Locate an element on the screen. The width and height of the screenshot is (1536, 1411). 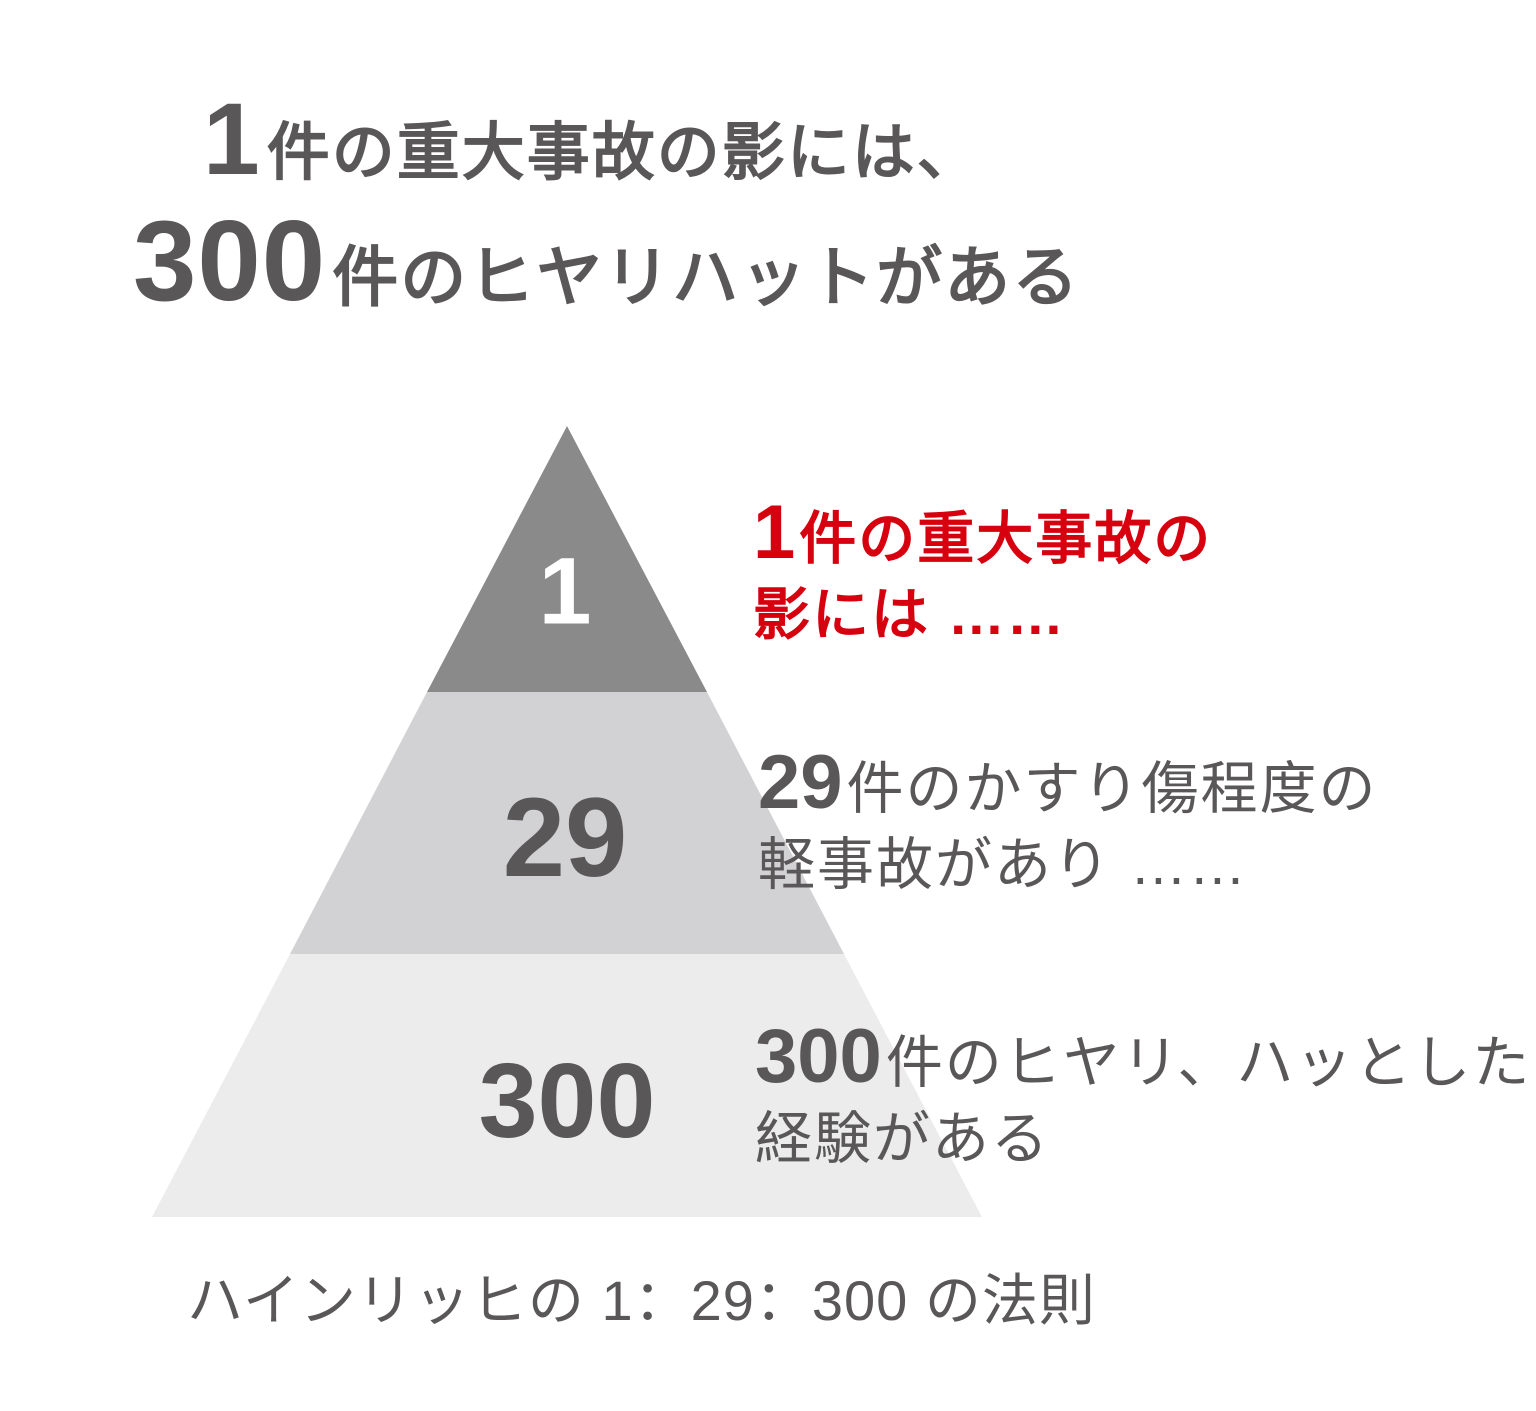
title-line2-text: 件のヒヤリハットがある is located at coordinates (706, 277).